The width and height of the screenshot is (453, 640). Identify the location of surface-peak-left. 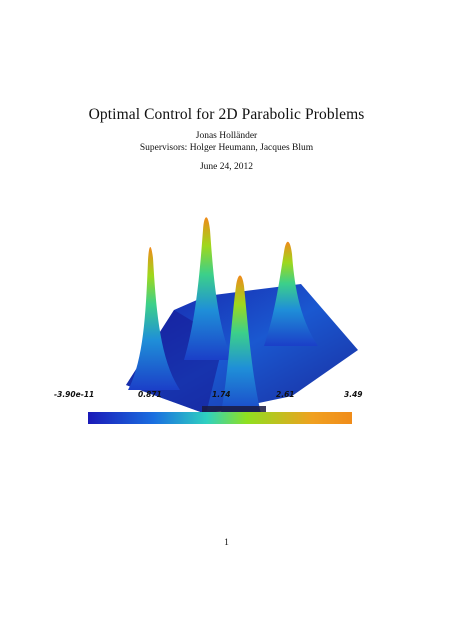
(154, 318).